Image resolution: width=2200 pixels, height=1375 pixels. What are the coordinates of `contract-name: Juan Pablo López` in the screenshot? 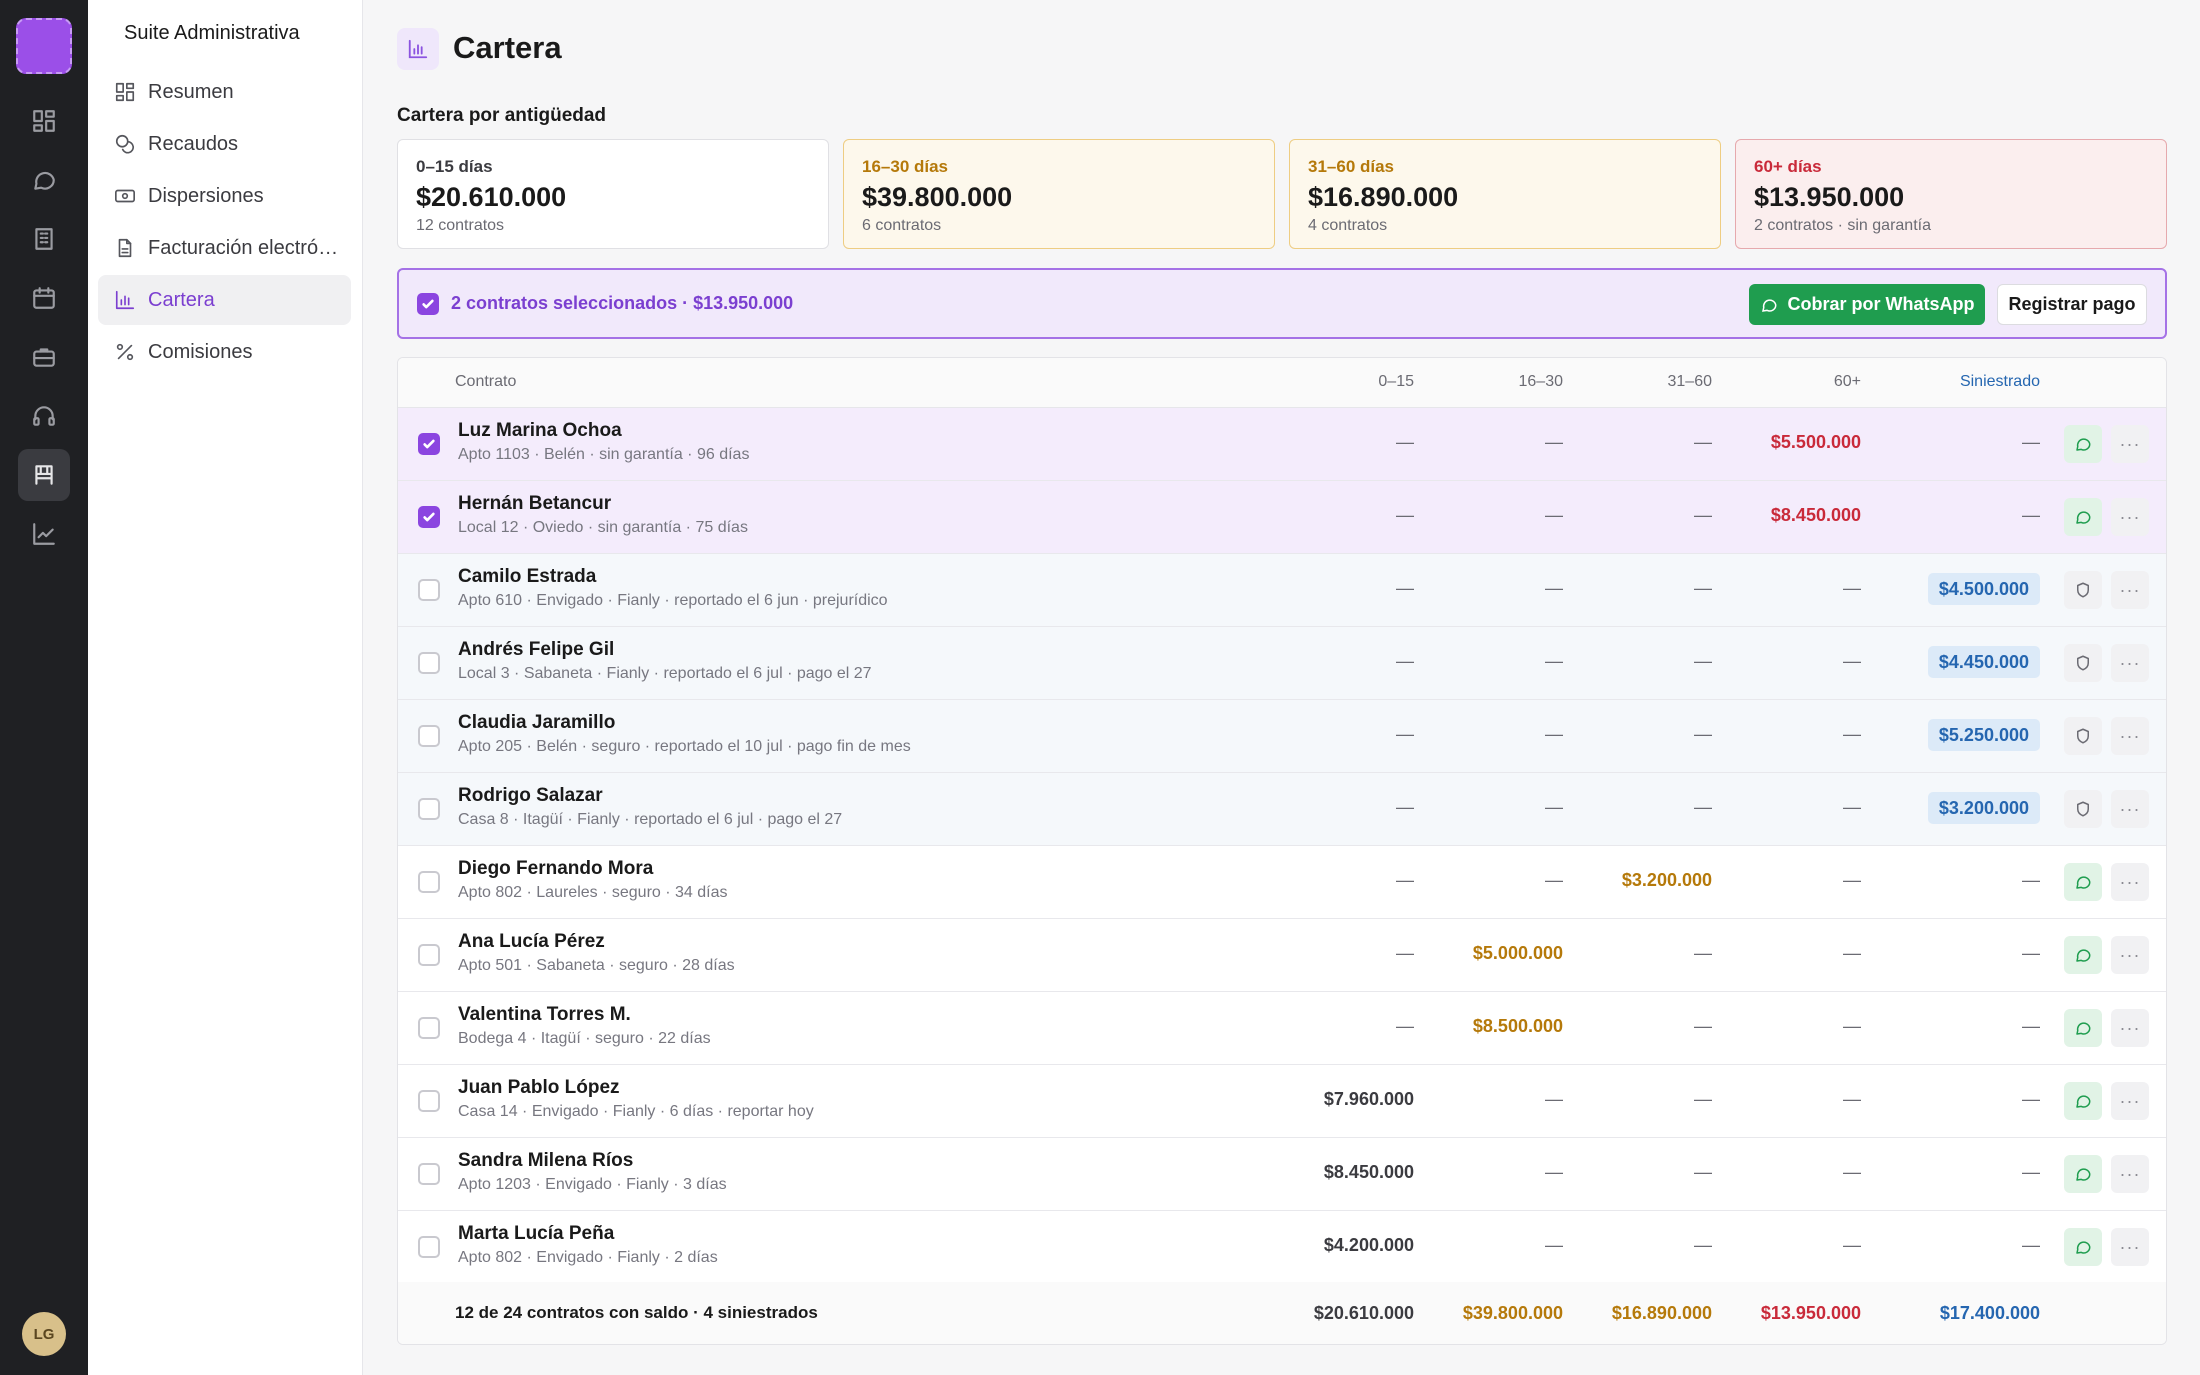 It's located at (539, 1087).